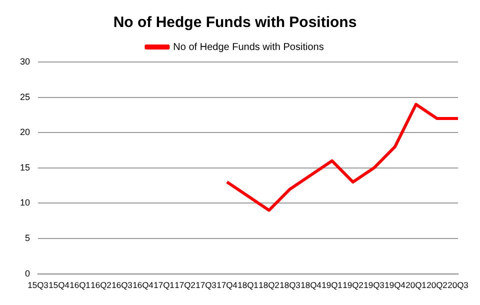 This screenshot has height=305, width=480. What do you see at coordinates (27, 273) in the screenshot?
I see `y-tick-label: 0` at bounding box center [27, 273].